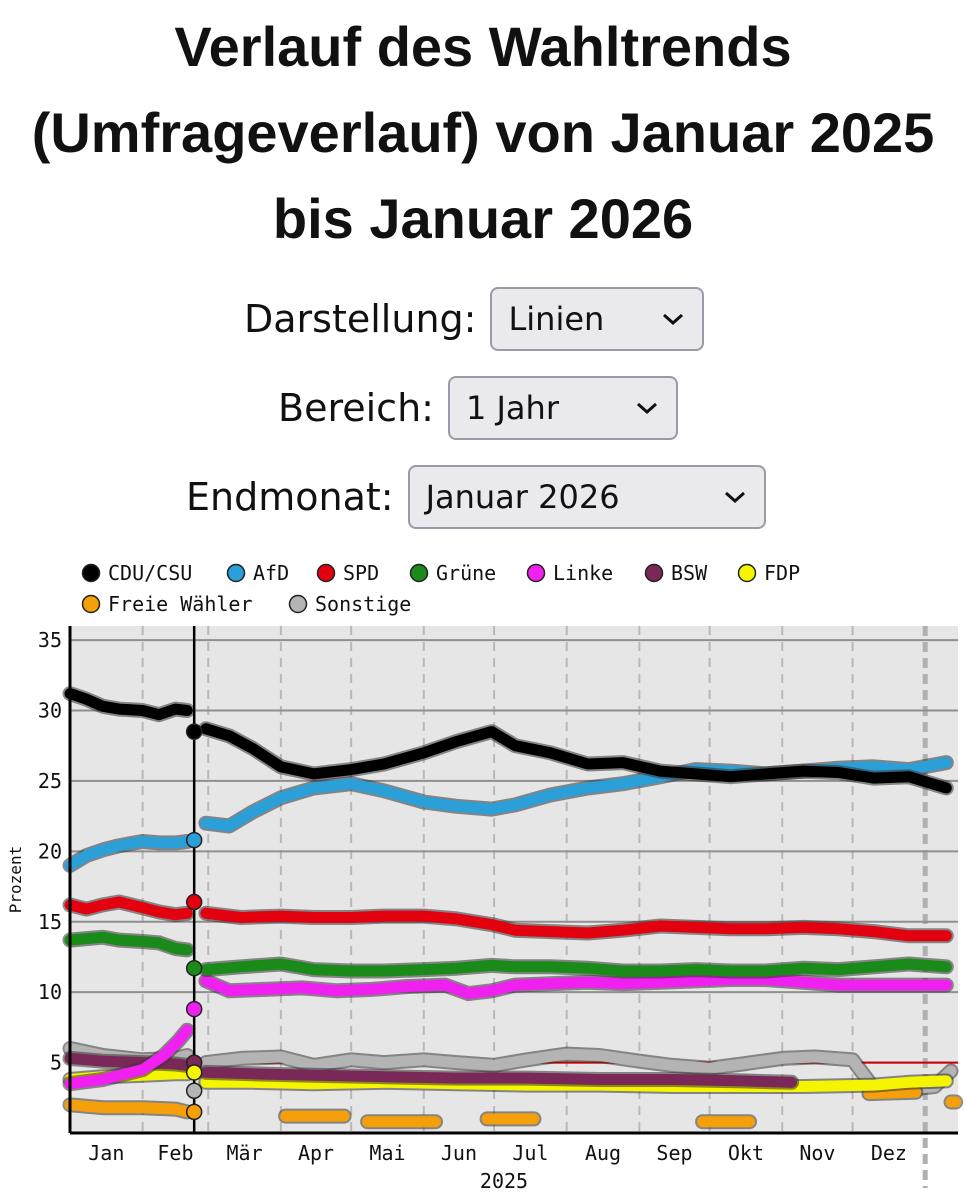  What do you see at coordinates (674, 1153) in the screenshot?
I see `x-tick-label: Sep` at bounding box center [674, 1153].